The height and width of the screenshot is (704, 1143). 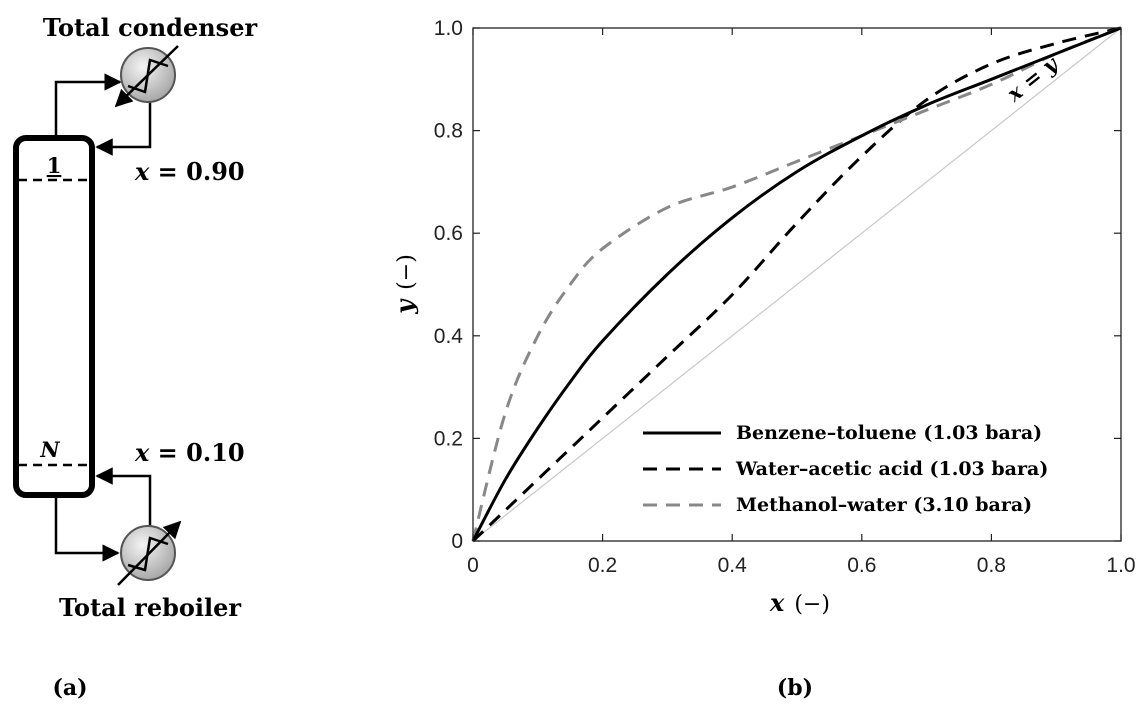 What do you see at coordinates (146, 76) in the screenshot?
I see `condenser-coolant-arrow` at bounding box center [146, 76].